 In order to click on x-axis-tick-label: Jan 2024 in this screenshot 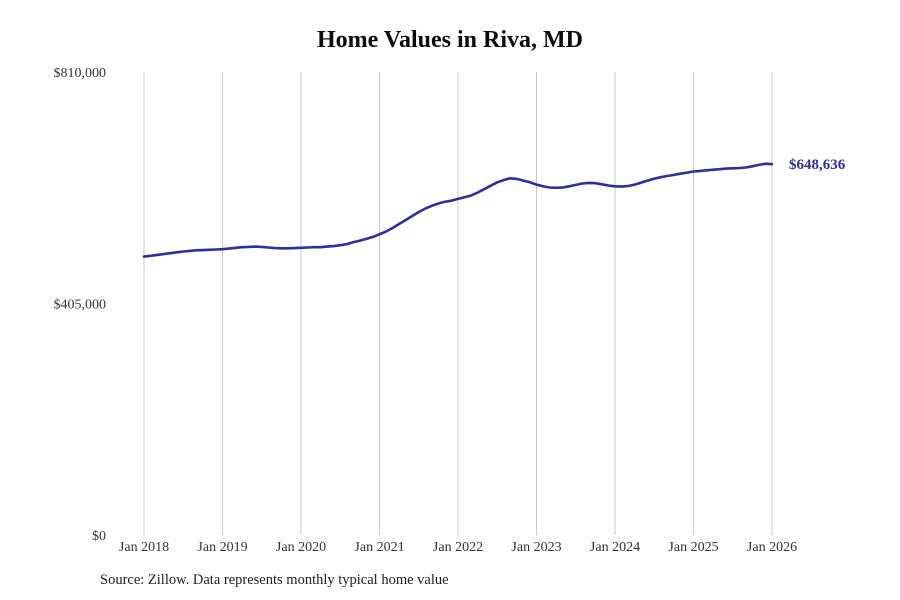, I will do `click(615, 547)`.